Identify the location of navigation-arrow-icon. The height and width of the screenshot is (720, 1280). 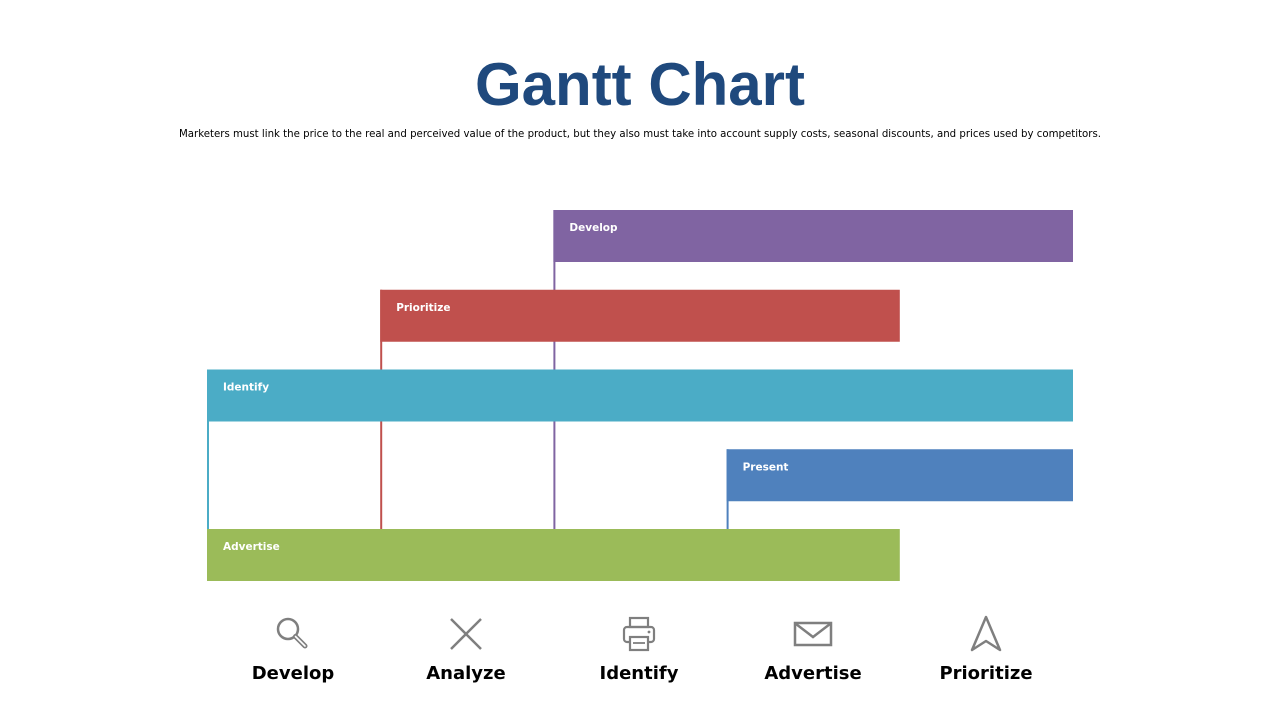
(986, 633).